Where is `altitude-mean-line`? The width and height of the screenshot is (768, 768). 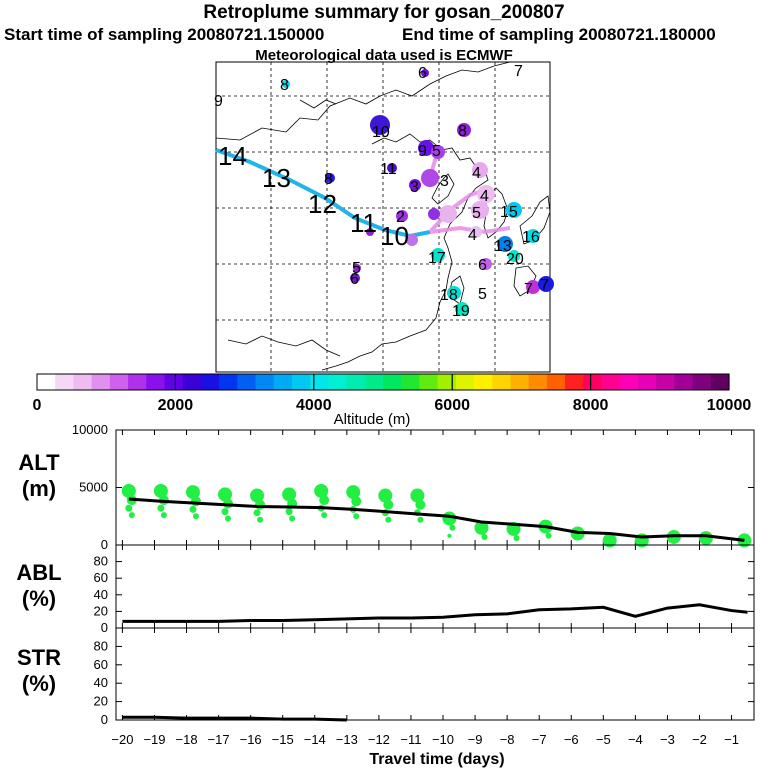
altitude-mean-line is located at coordinates (436, 519).